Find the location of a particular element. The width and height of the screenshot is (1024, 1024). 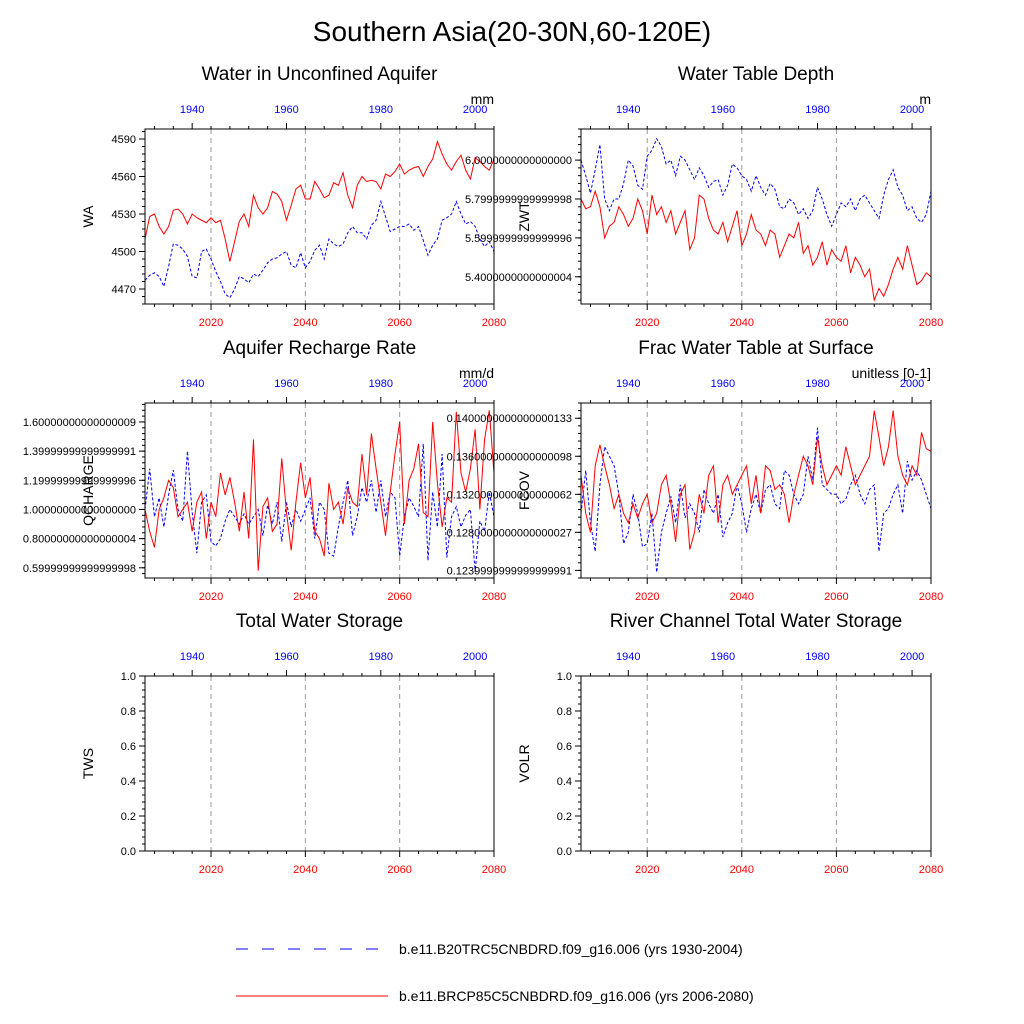

y-tick-label: 5.7999999999999998 is located at coordinates (518, 200).